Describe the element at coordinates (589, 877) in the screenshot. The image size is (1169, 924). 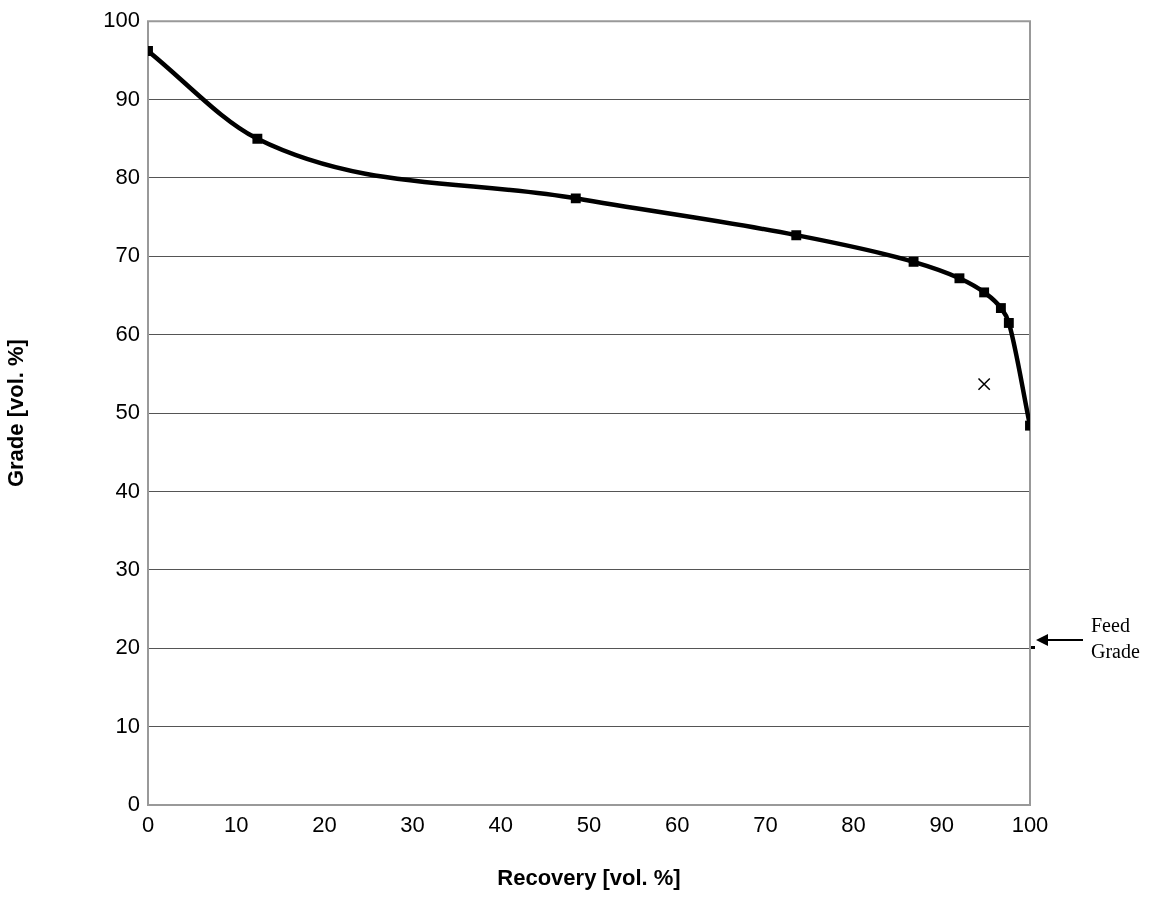
I see `x-axis-title: Recovery [vol. %]` at that location.